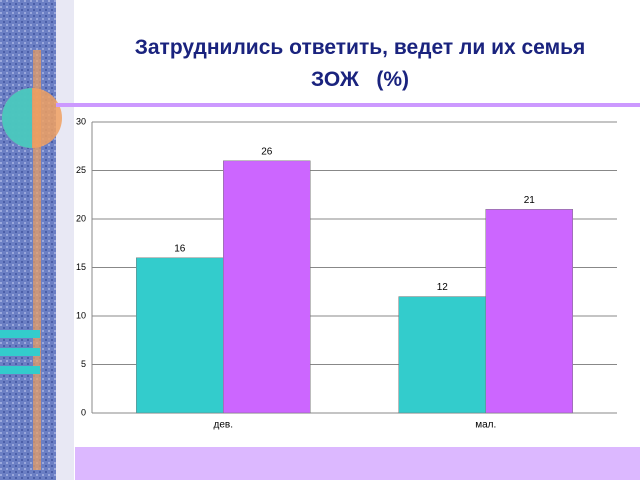 This screenshot has height=480, width=640. Describe the element at coordinates (81, 121) in the screenshot. I see `y-tick-label: 30` at that location.